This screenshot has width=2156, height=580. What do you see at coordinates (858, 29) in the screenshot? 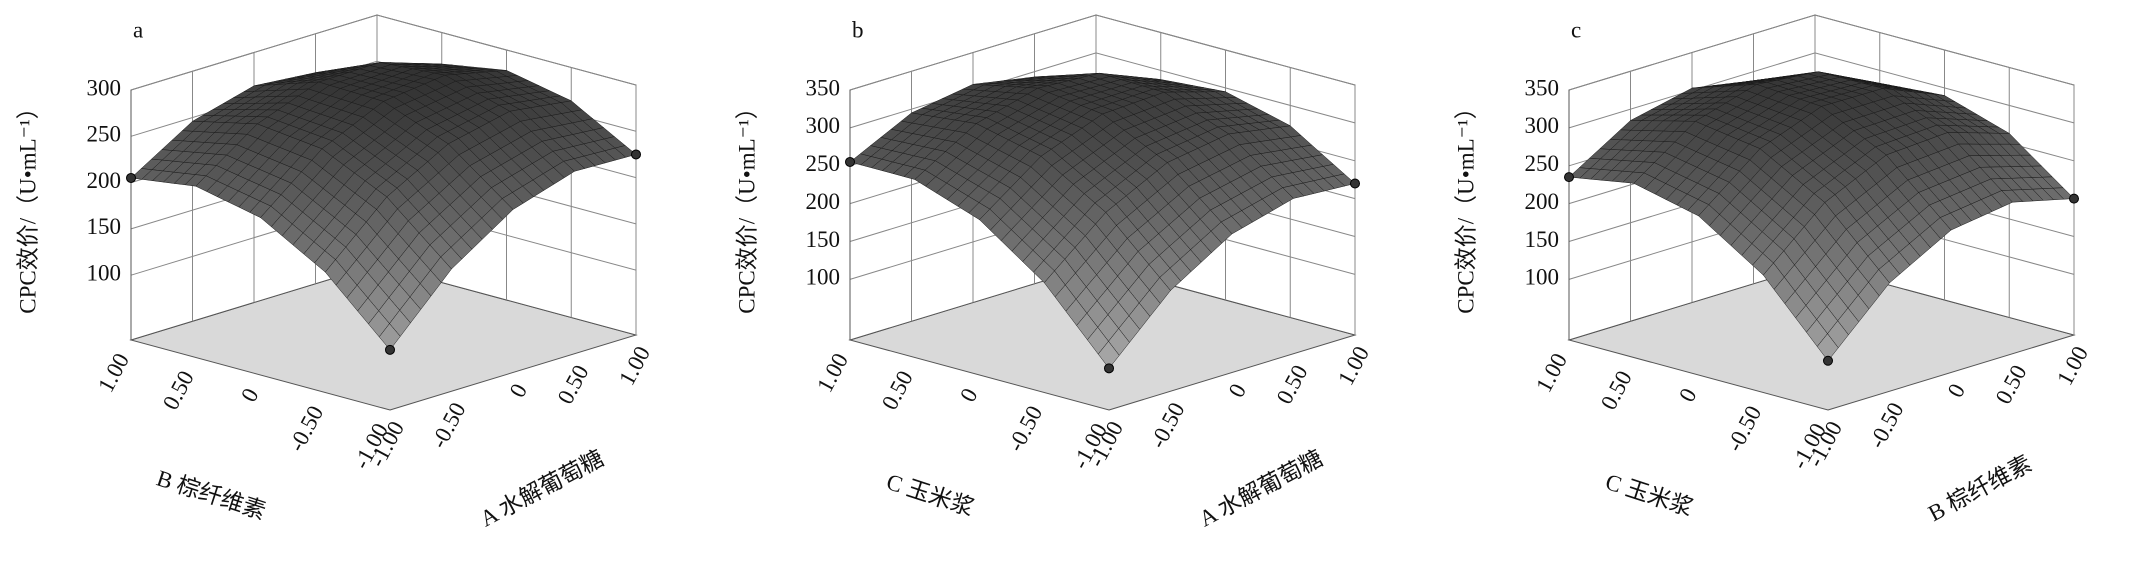
I see `panel-label: b` at bounding box center [858, 29].